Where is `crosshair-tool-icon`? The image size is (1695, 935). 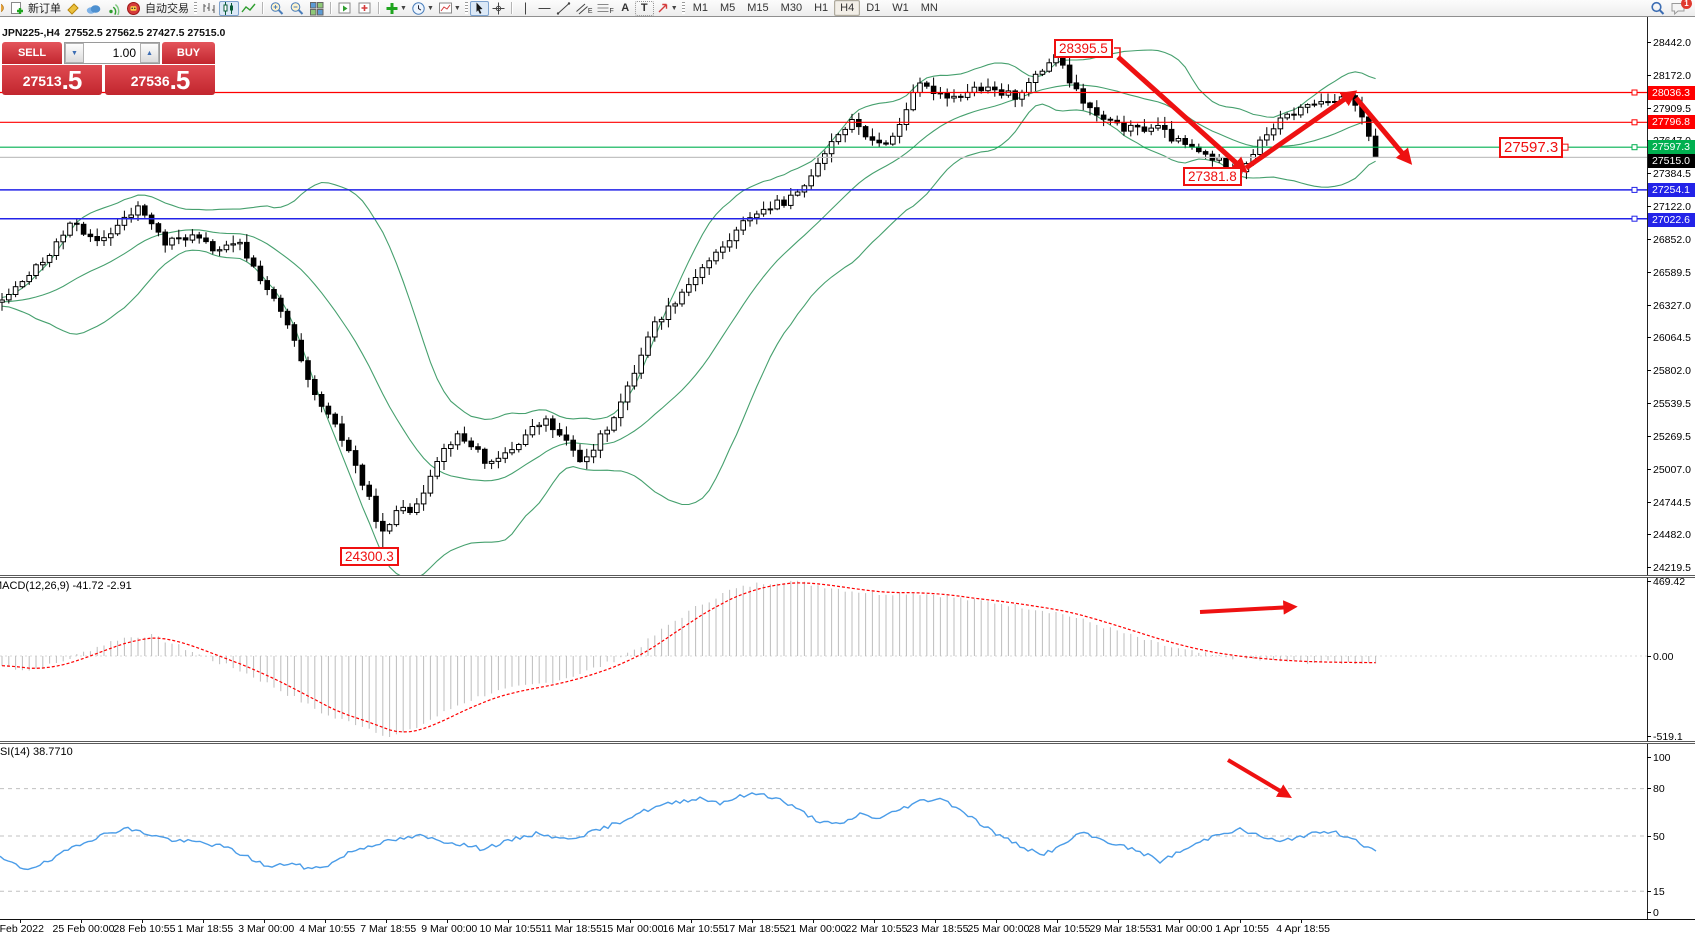 crosshair-tool-icon is located at coordinates (498, 8).